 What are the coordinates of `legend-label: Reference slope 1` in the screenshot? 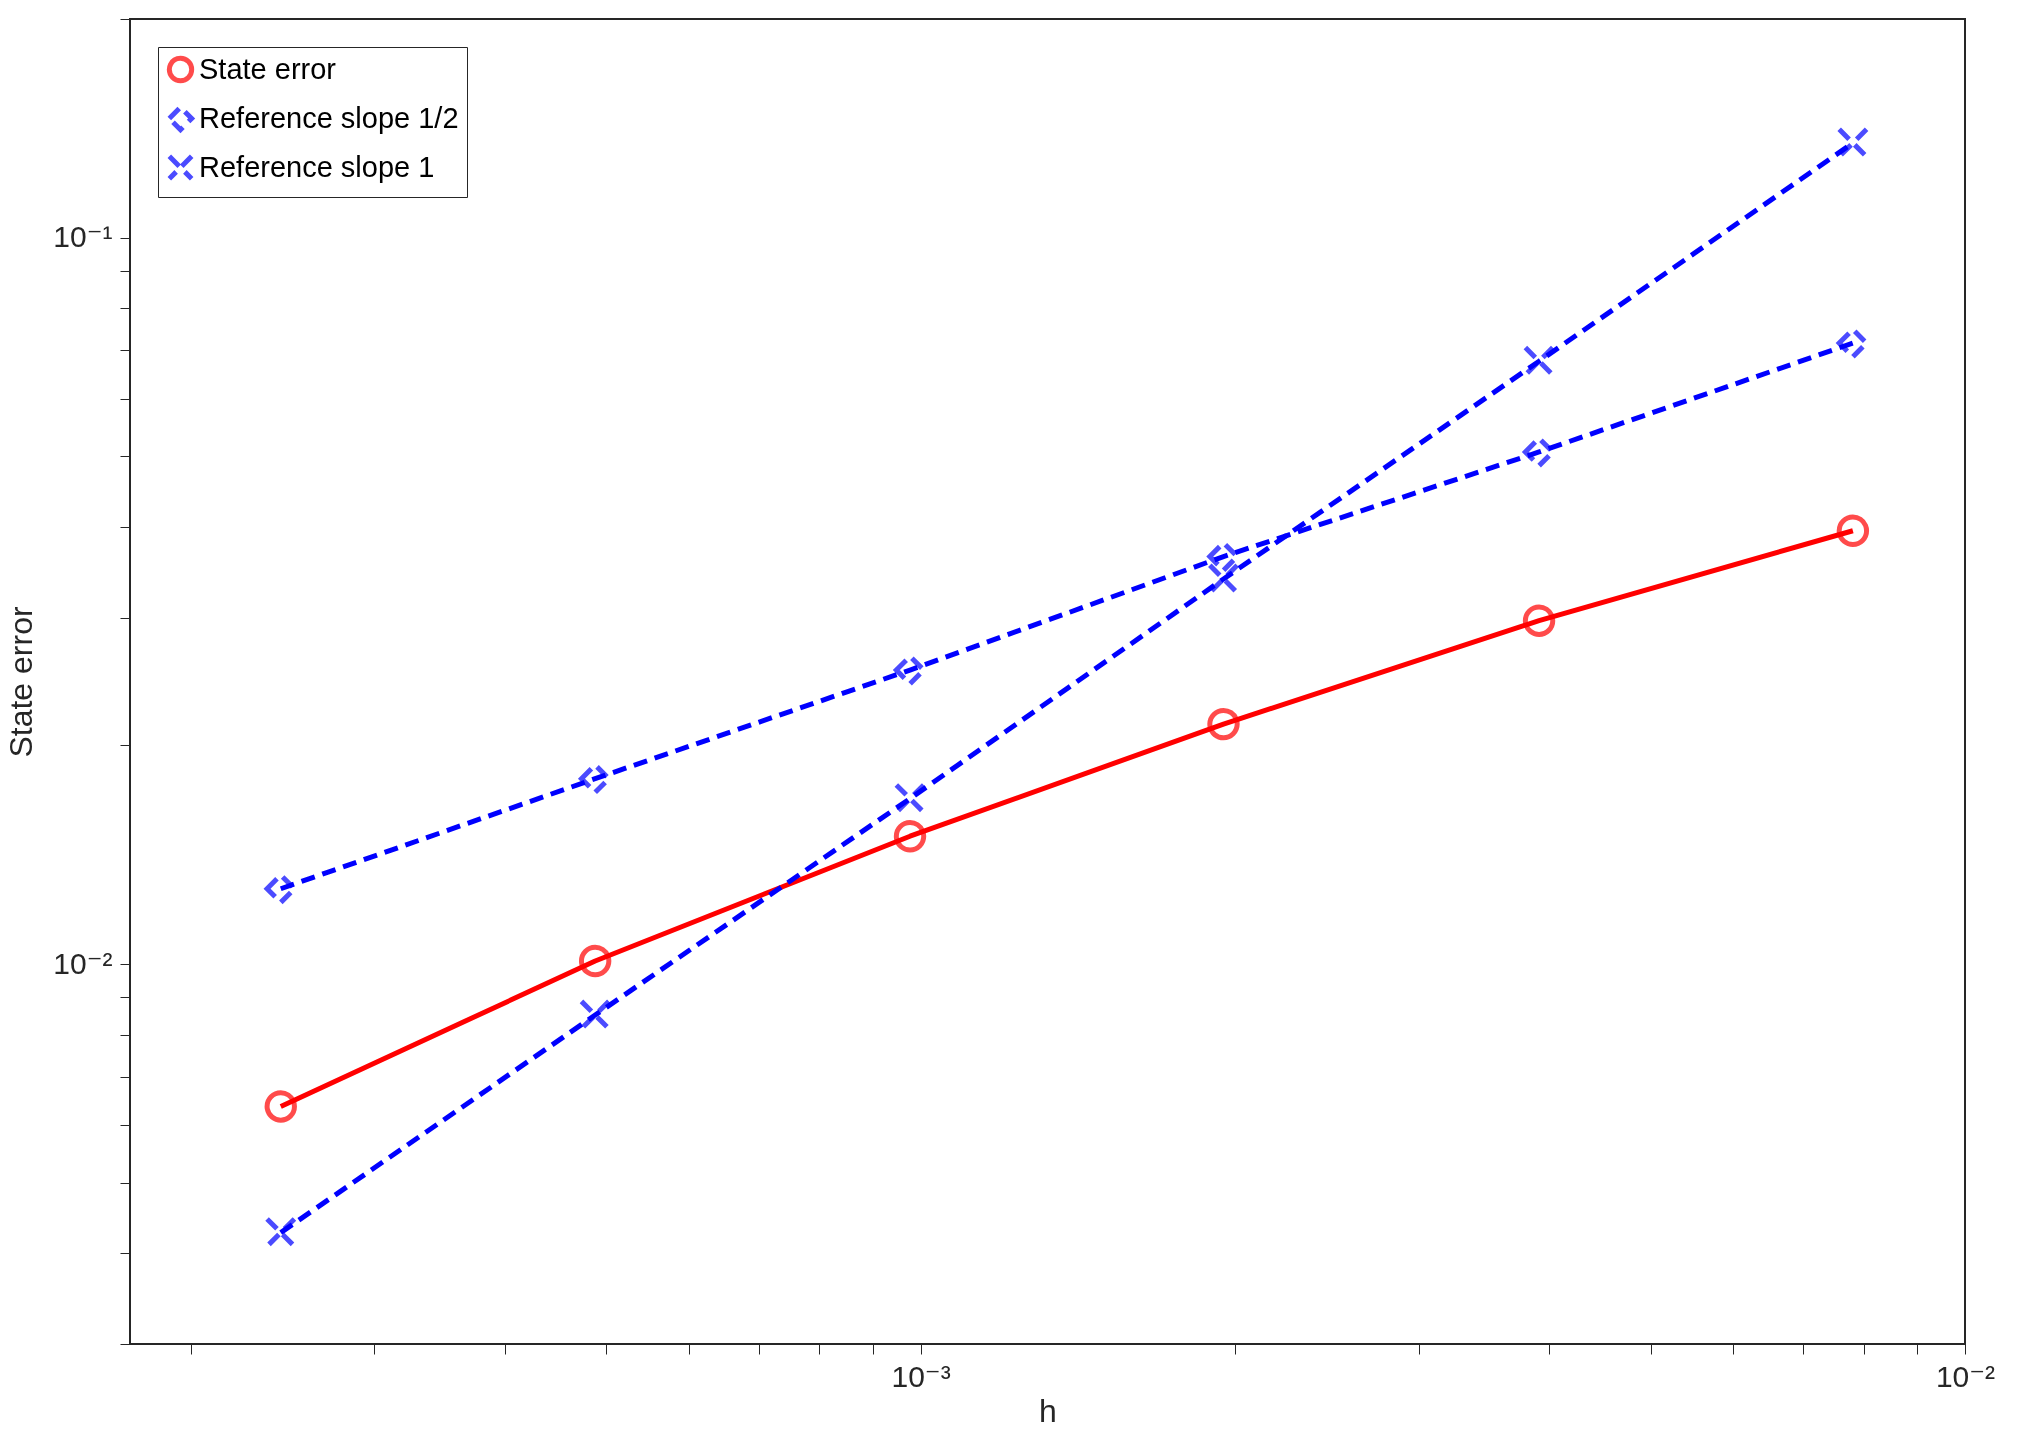 It's located at (317, 166).